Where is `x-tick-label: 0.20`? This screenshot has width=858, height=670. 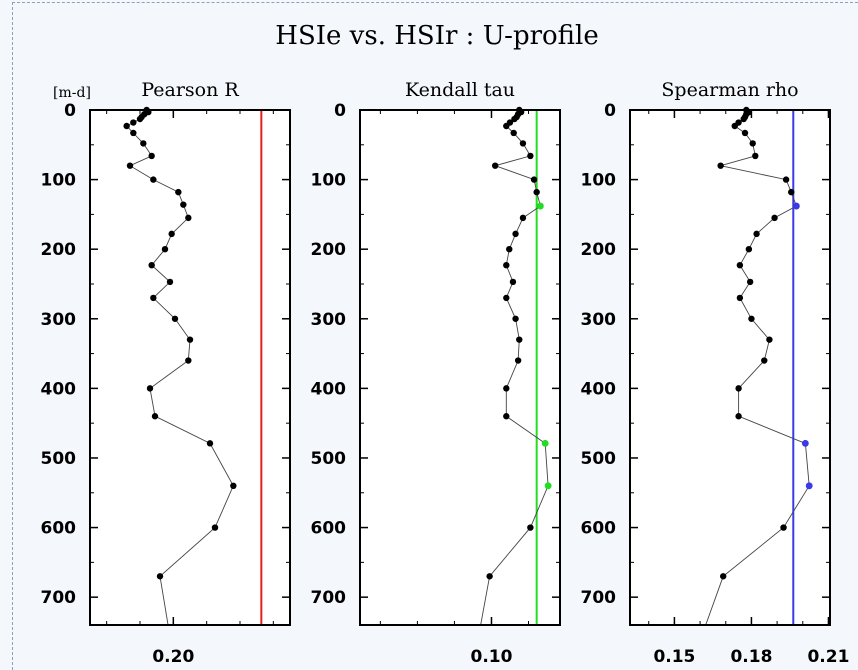
x-tick-label: 0.20 is located at coordinates (173, 657).